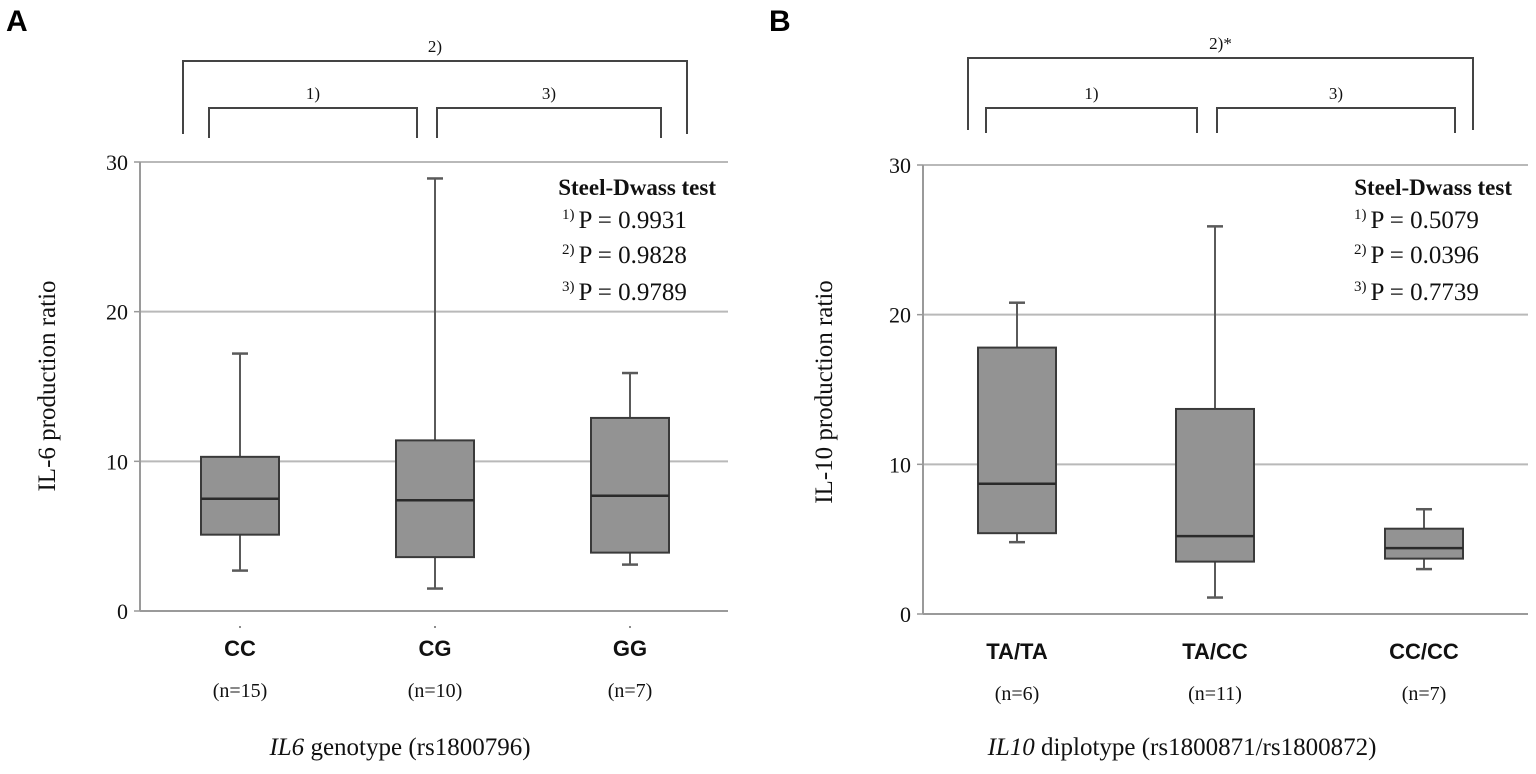  Describe the element at coordinates (1220, 43) in the screenshot. I see `bracket-label: 2)*` at that location.